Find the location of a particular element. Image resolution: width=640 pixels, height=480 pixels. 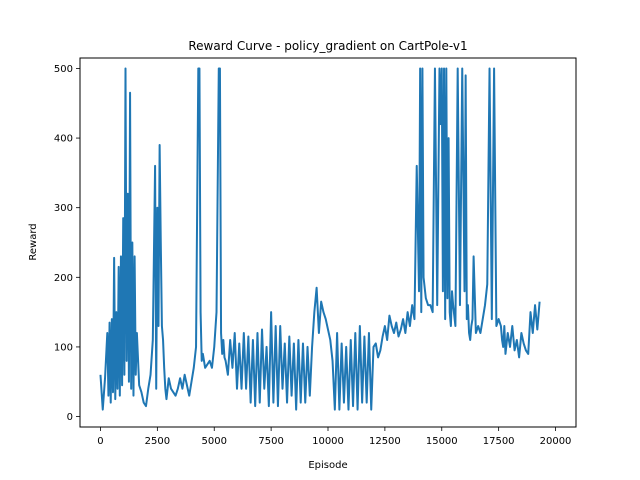

y-tick-label: 0 is located at coordinates (70, 417).